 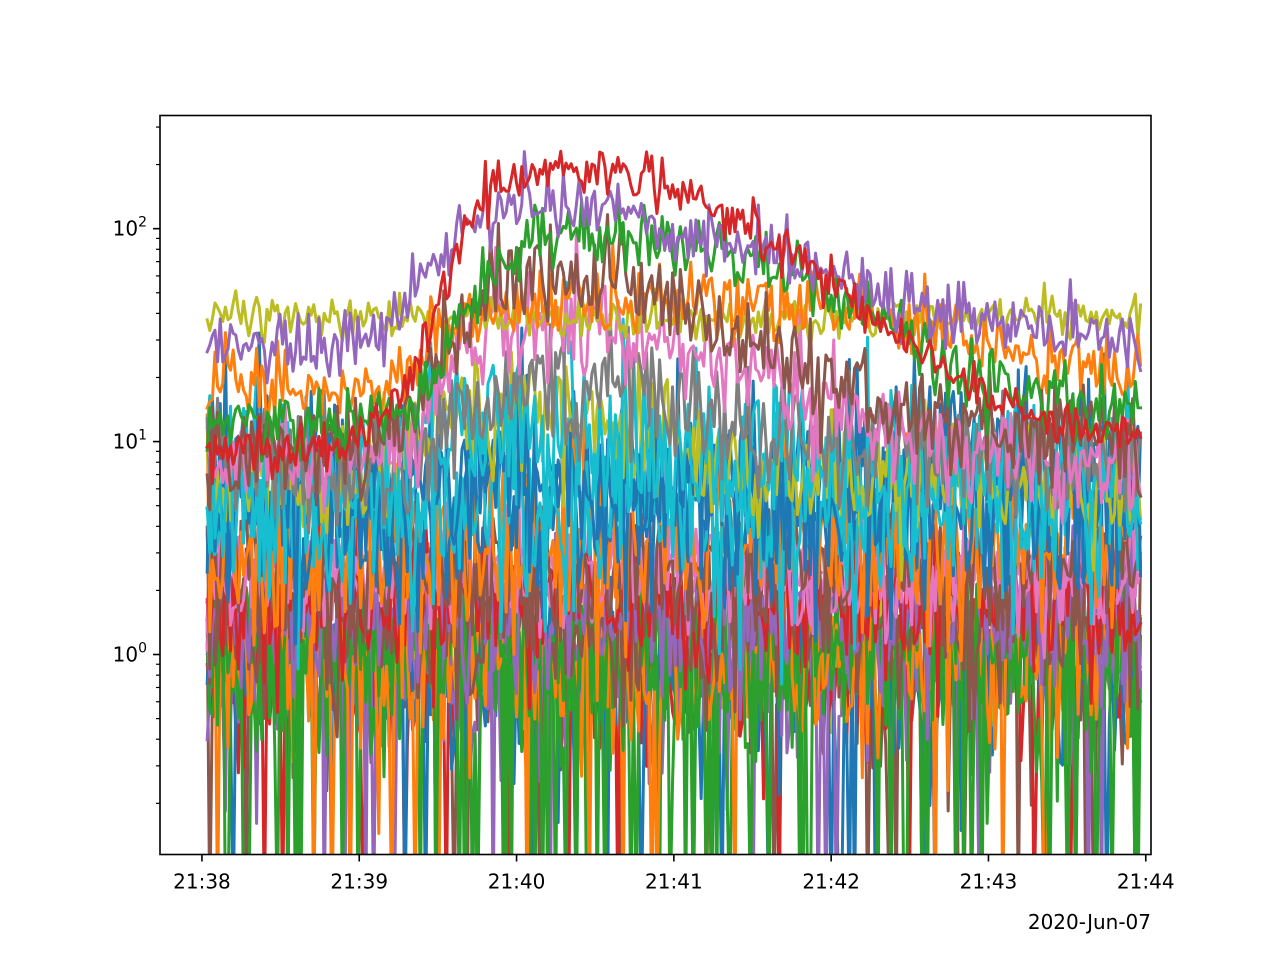 What do you see at coordinates (674, 882) in the screenshot?
I see `x-tick-label: 21:41` at bounding box center [674, 882].